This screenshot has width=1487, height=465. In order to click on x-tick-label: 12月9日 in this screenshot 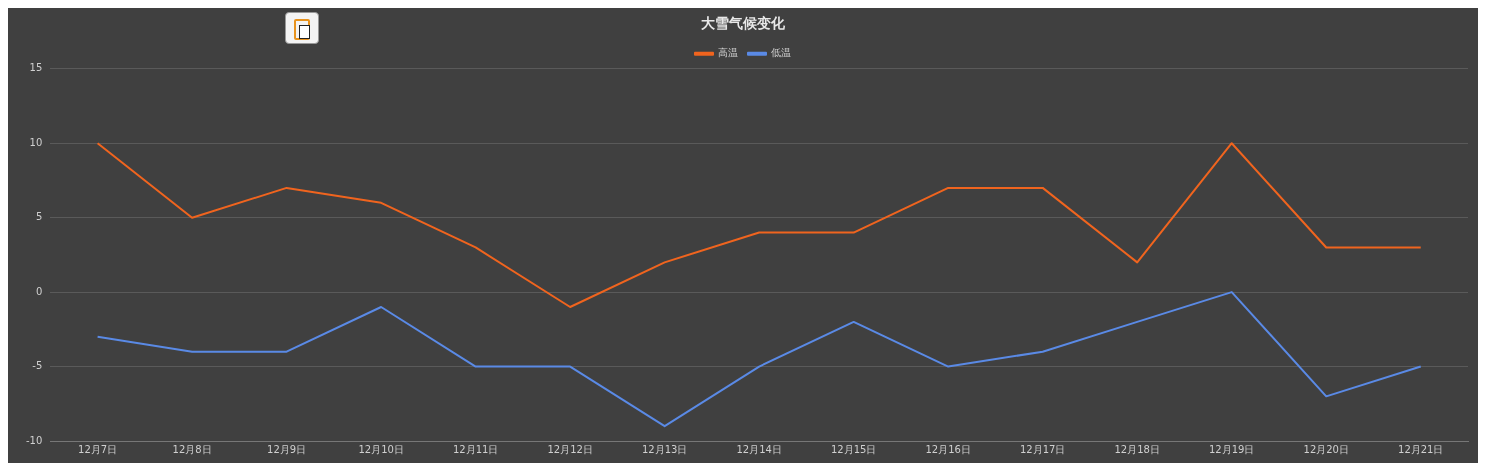, I will do `click(287, 449)`.